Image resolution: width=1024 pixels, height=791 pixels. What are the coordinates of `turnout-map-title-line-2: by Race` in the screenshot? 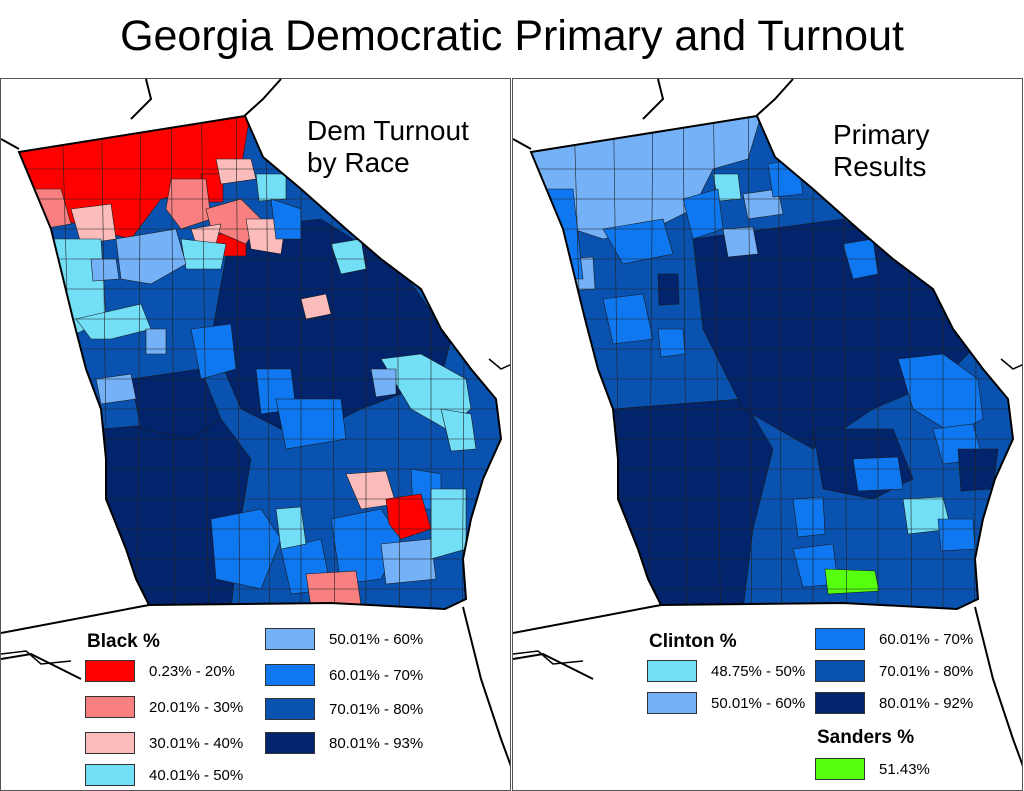 It's located at (358, 162).